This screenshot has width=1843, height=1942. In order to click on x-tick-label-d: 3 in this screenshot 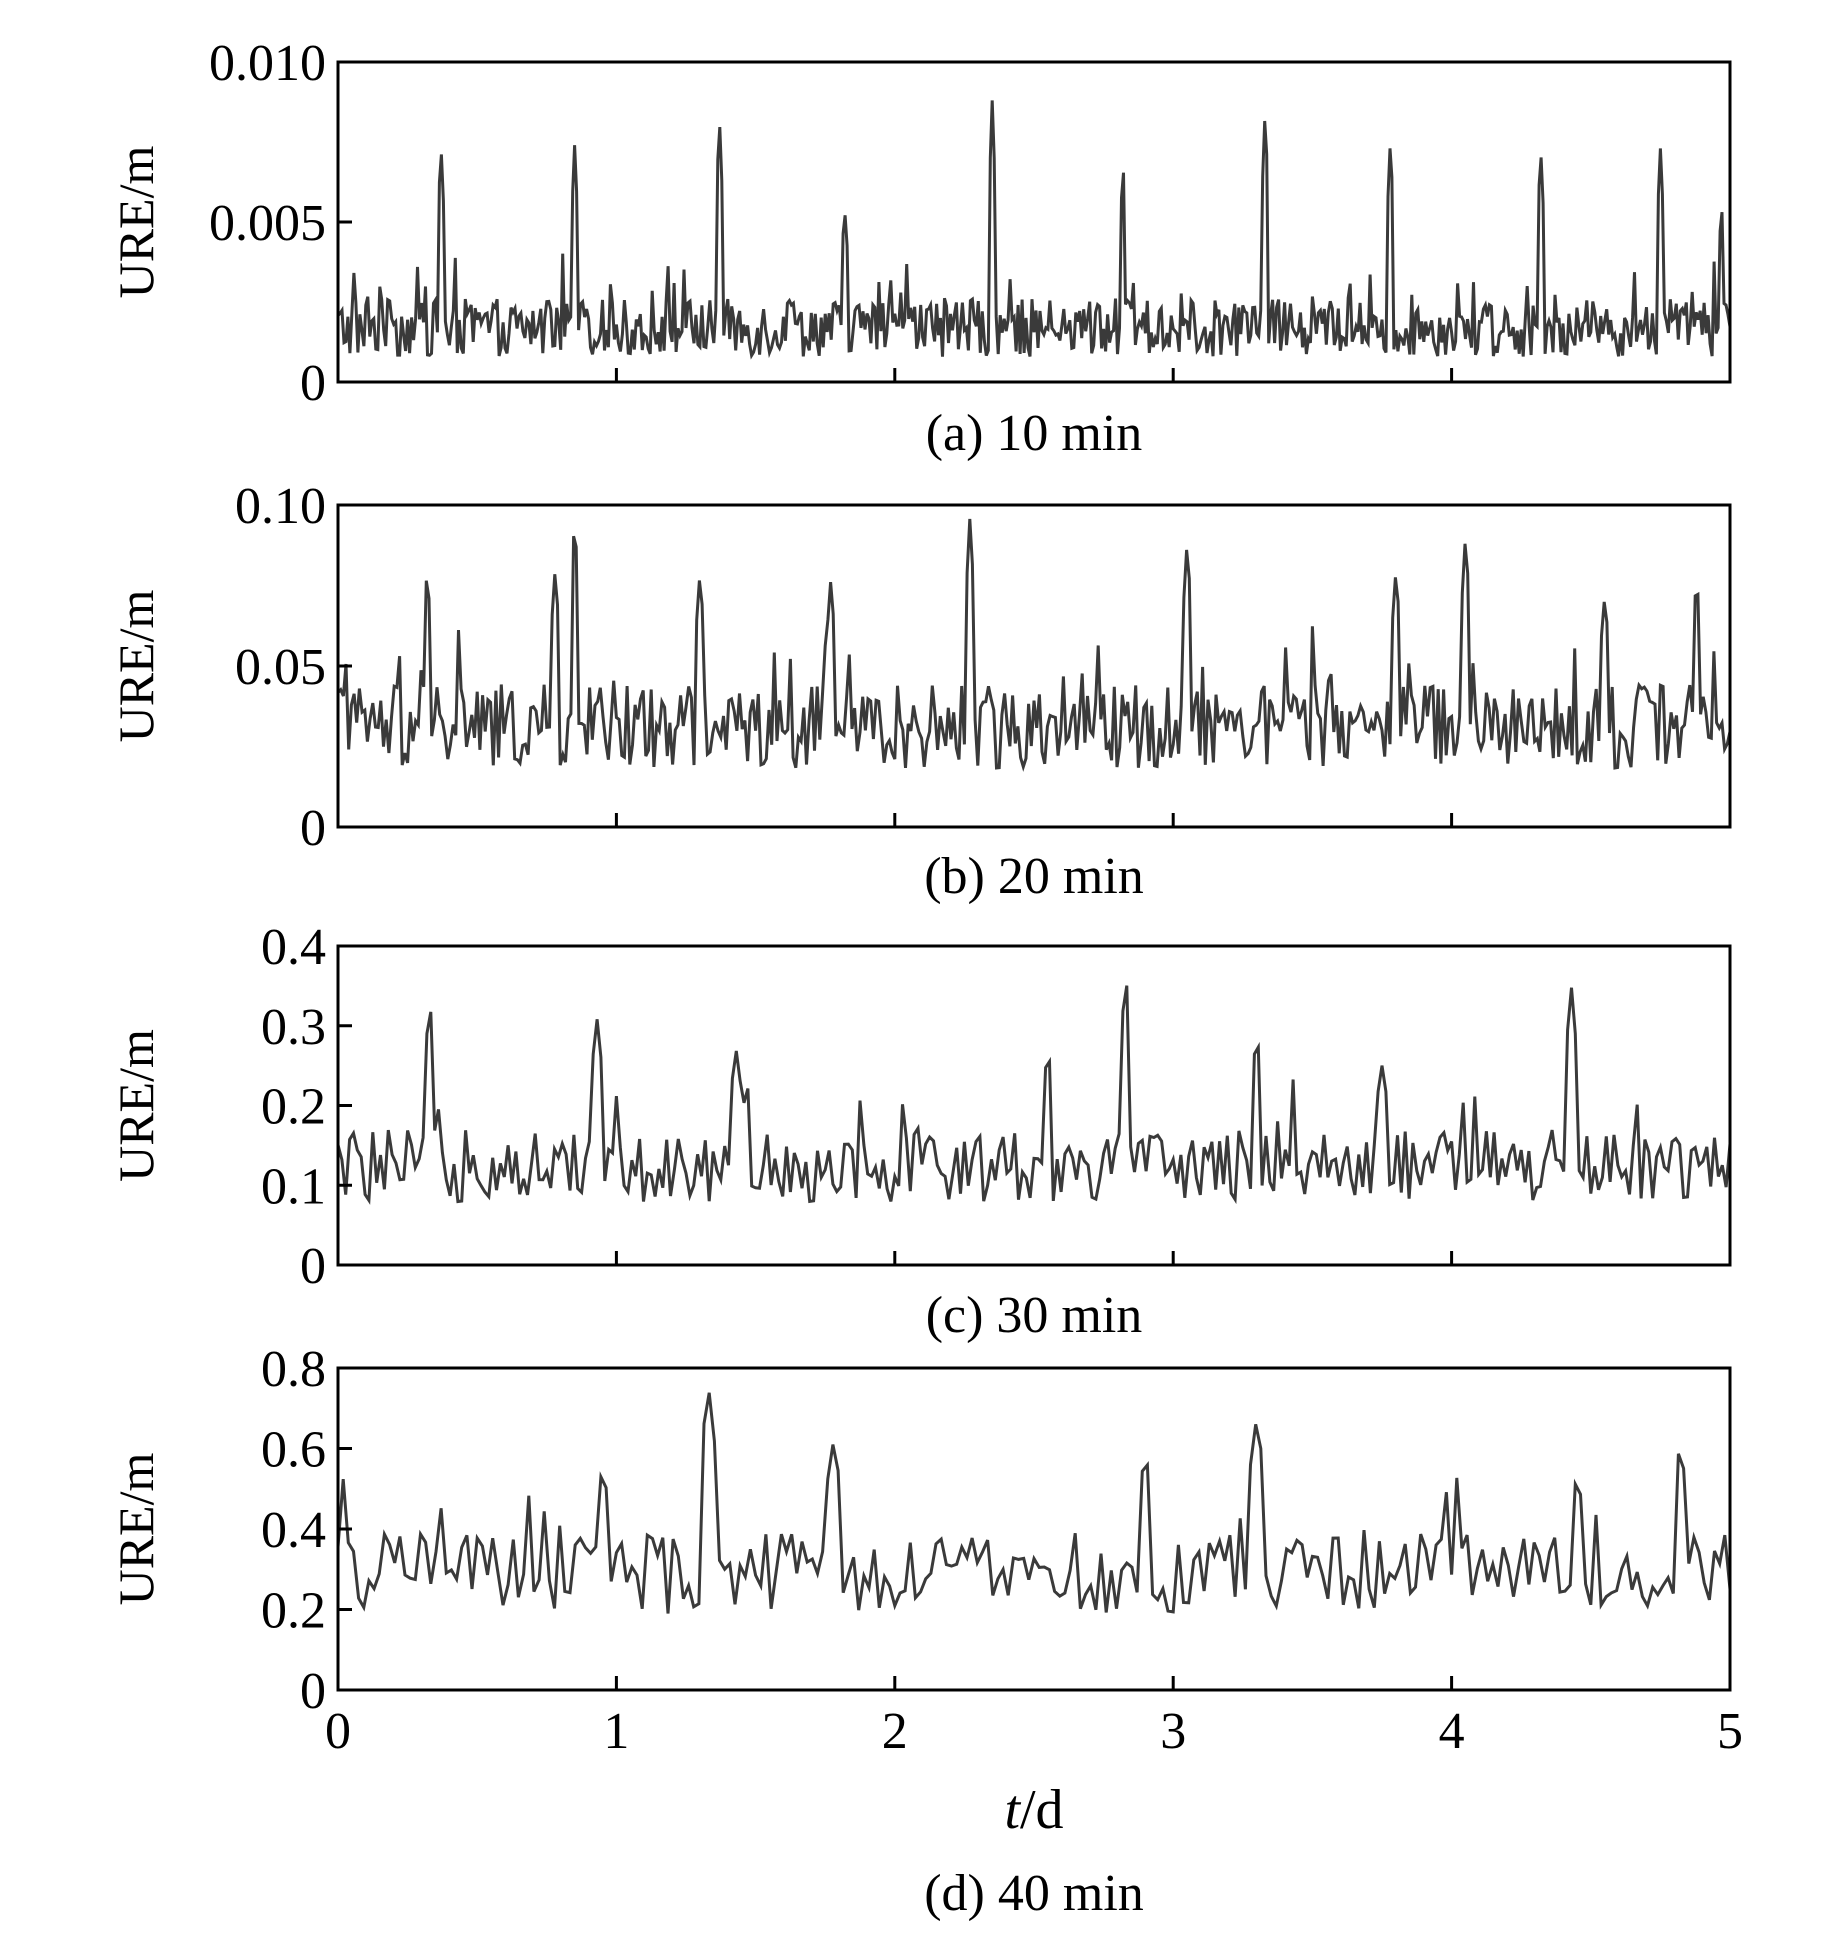, I will do `click(1173, 1731)`.